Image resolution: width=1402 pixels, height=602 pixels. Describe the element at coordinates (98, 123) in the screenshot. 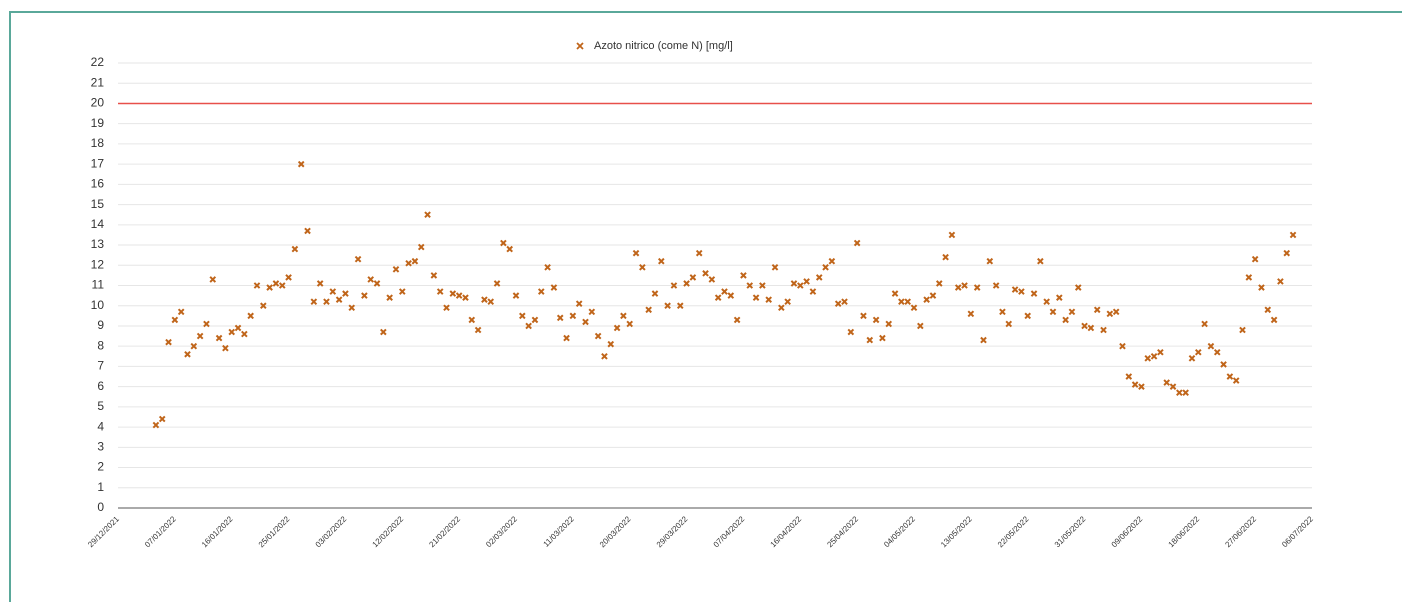

I see `y-tick-label: 19` at that location.